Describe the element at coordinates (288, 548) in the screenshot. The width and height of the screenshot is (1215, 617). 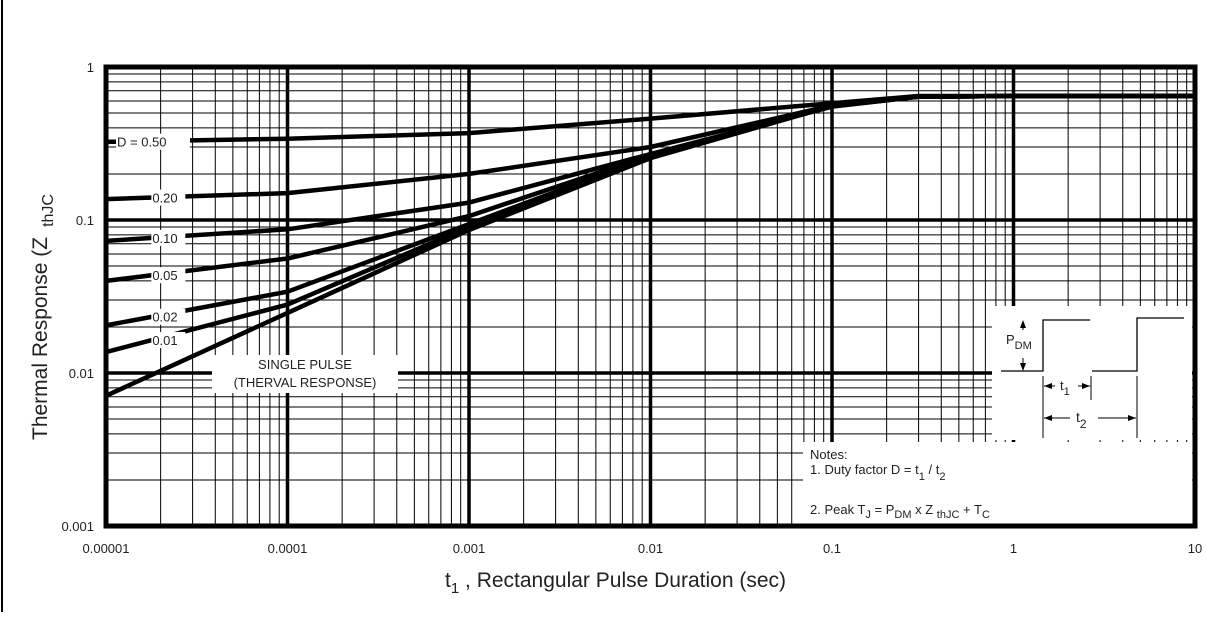
I see `x-tick-label: 0.0001` at that location.